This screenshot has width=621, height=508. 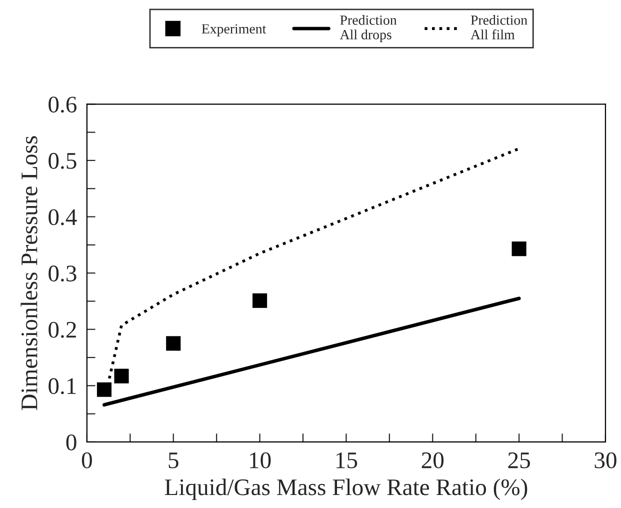 I want to click on x-tick-label: 25, so click(x=519, y=460).